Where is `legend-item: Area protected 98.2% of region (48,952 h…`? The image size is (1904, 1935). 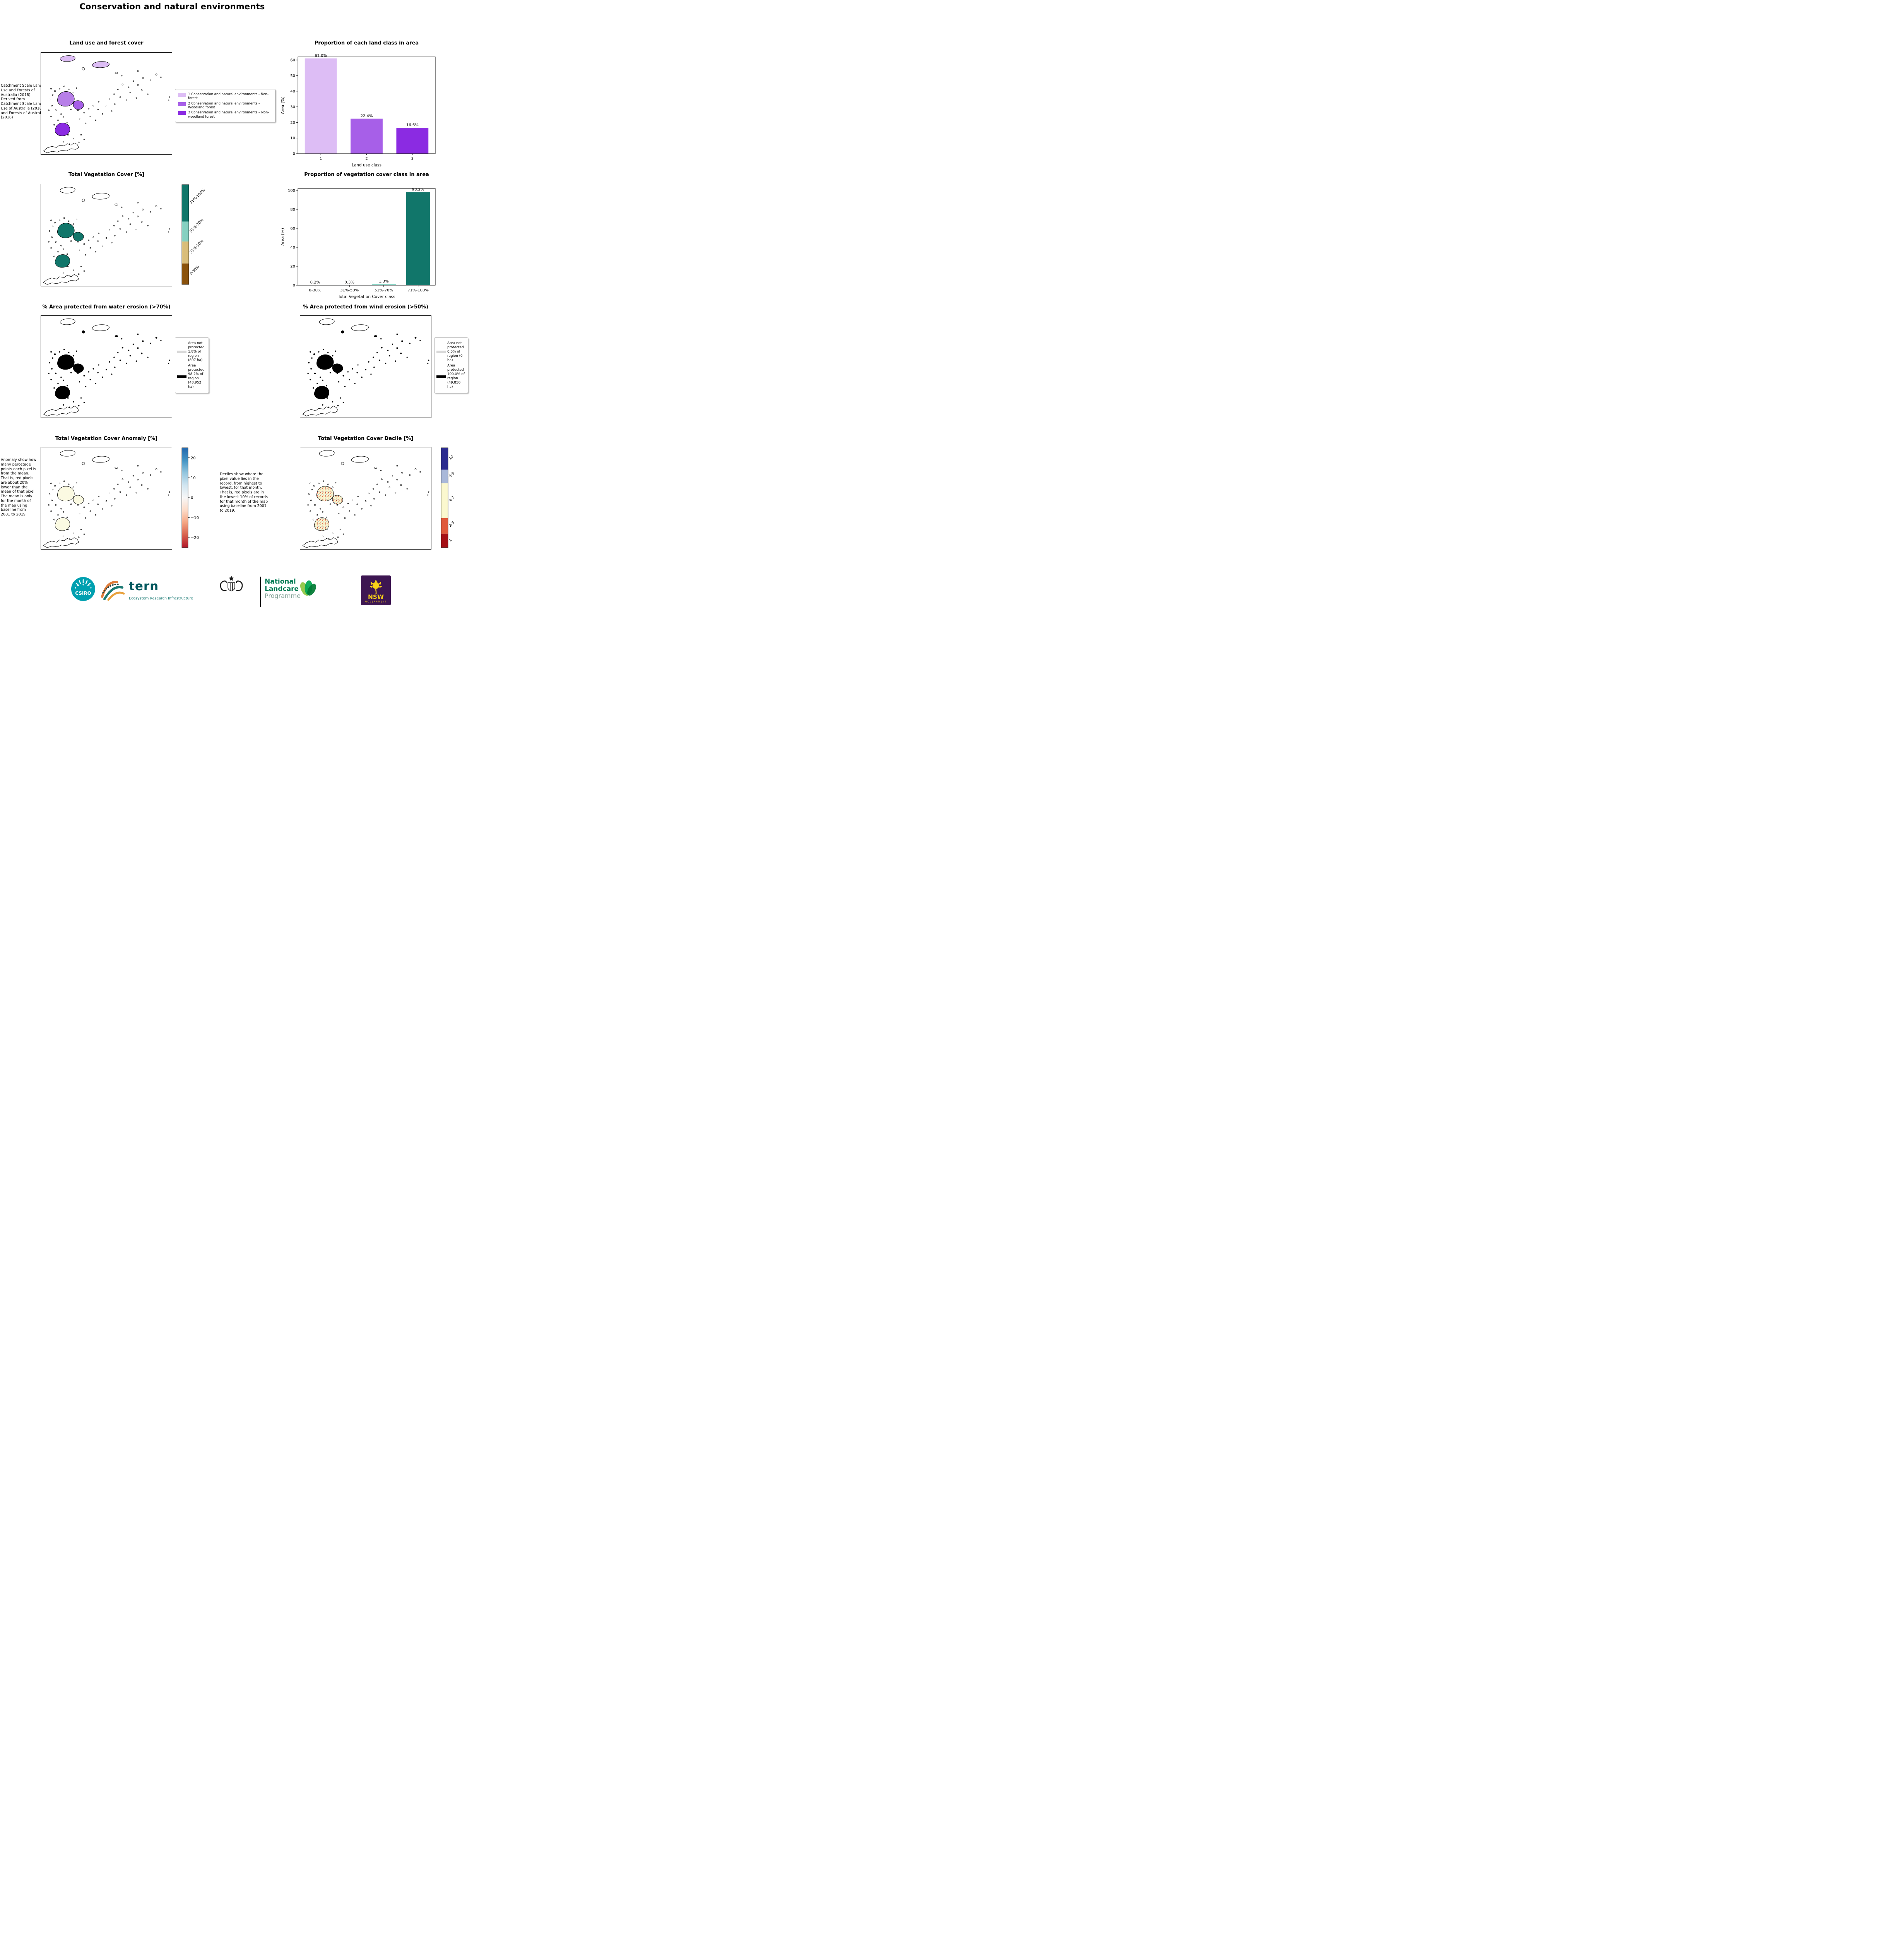 legend-item: Area protected 98.2% of region (48,952 h… is located at coordinates (192, 376).